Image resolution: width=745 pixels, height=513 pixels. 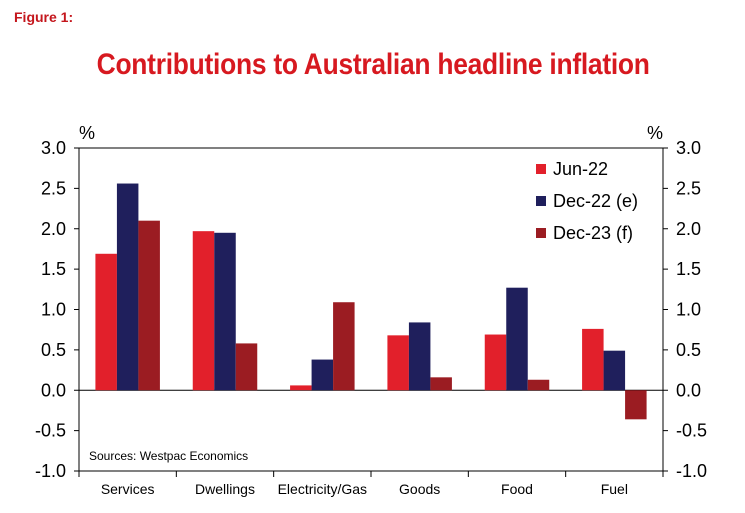 What do you see at coordinates (50, 471) in the screenshot?
I see `y-tick-label-left: -1.0` at bounding box center [50, 471].